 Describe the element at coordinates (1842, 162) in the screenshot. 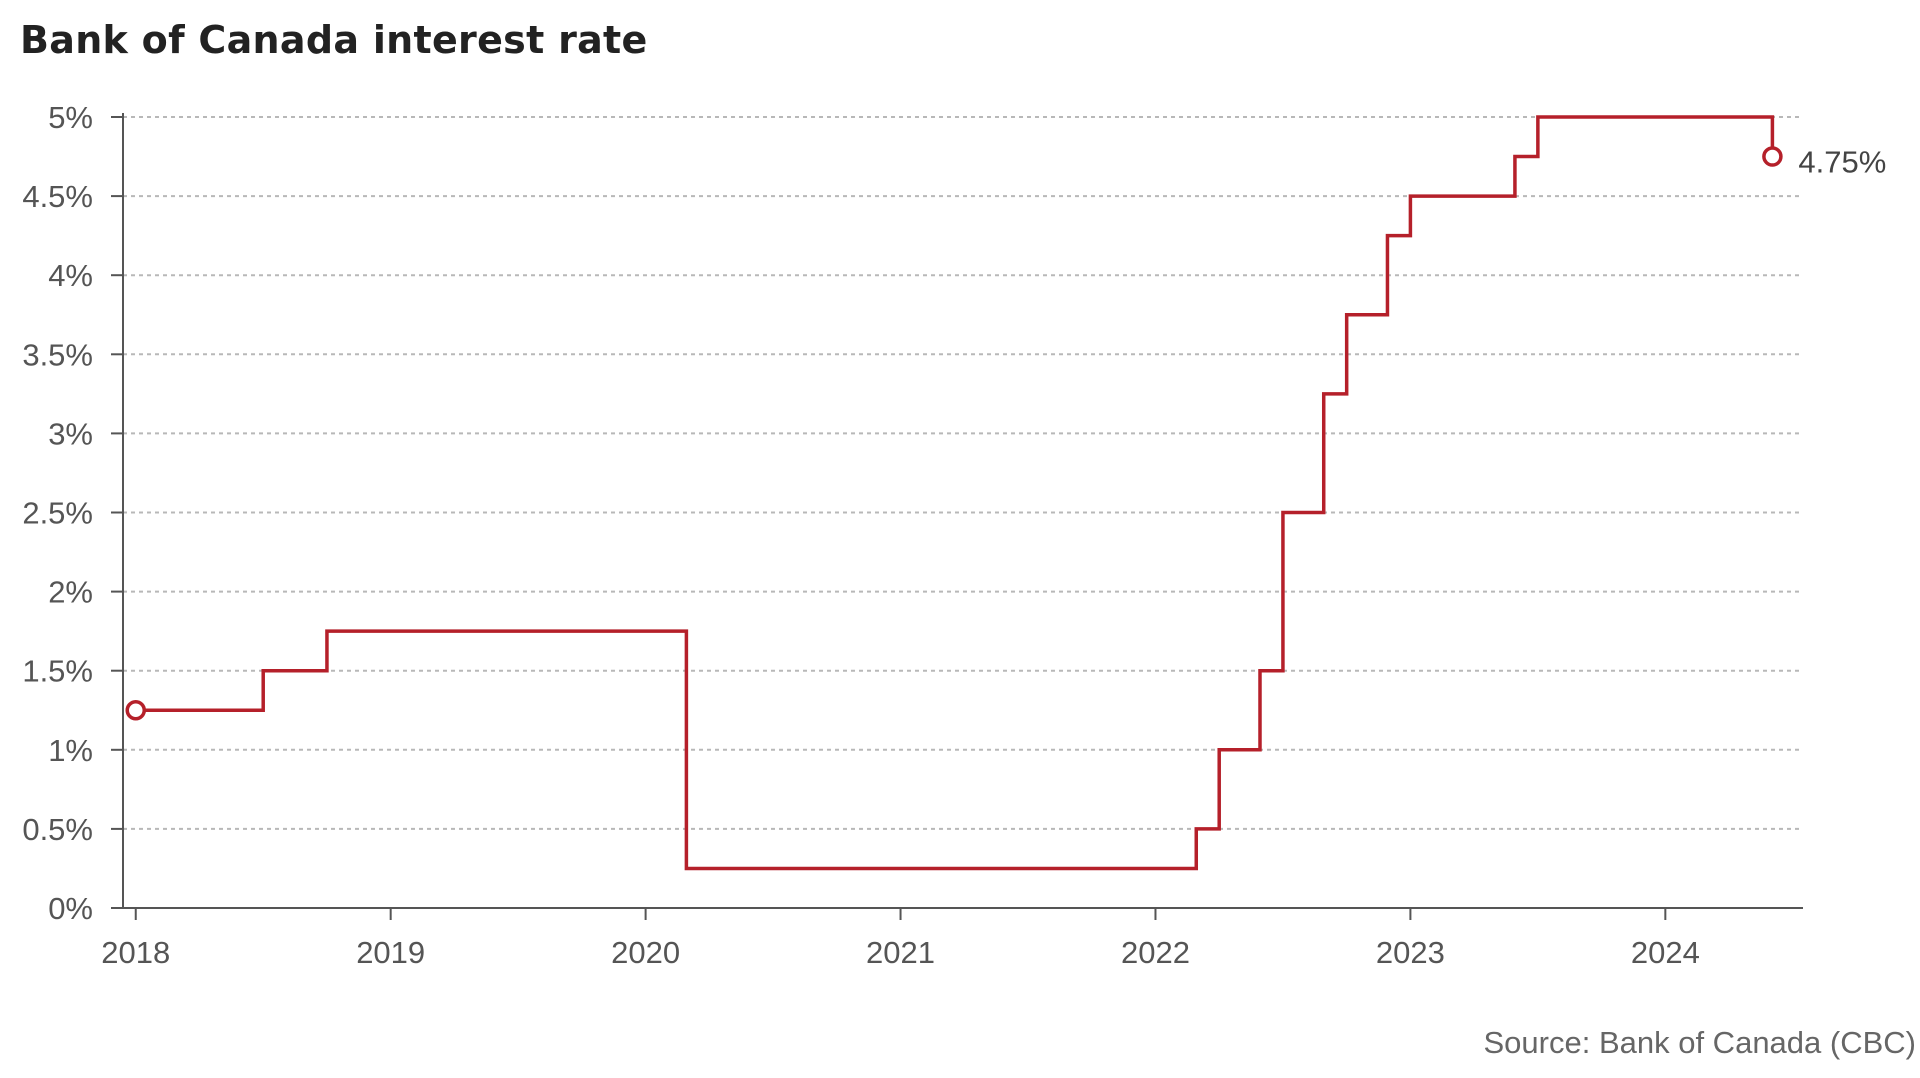

I see `end-value-label: 4.75%` at that location.